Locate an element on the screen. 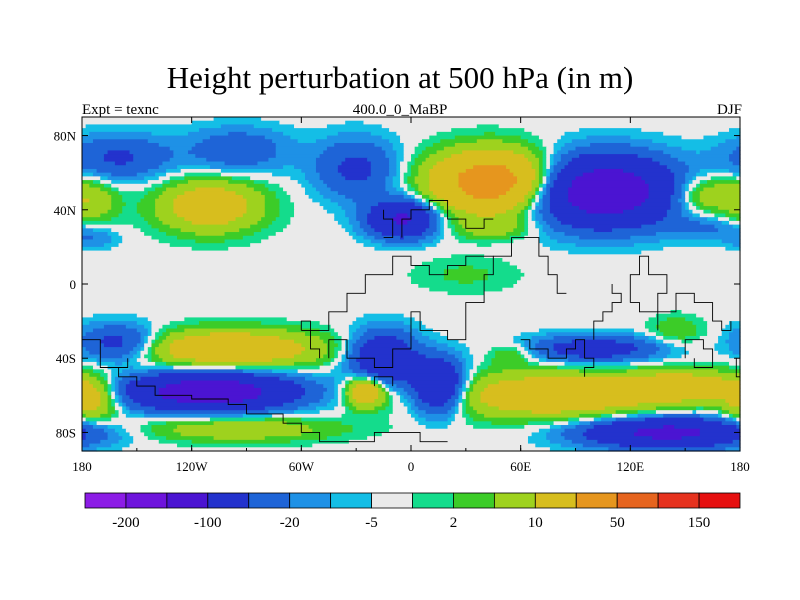 The width and height of the screenshot is (800, 600). colorbar-swatch is located at coordinates (637, 500).